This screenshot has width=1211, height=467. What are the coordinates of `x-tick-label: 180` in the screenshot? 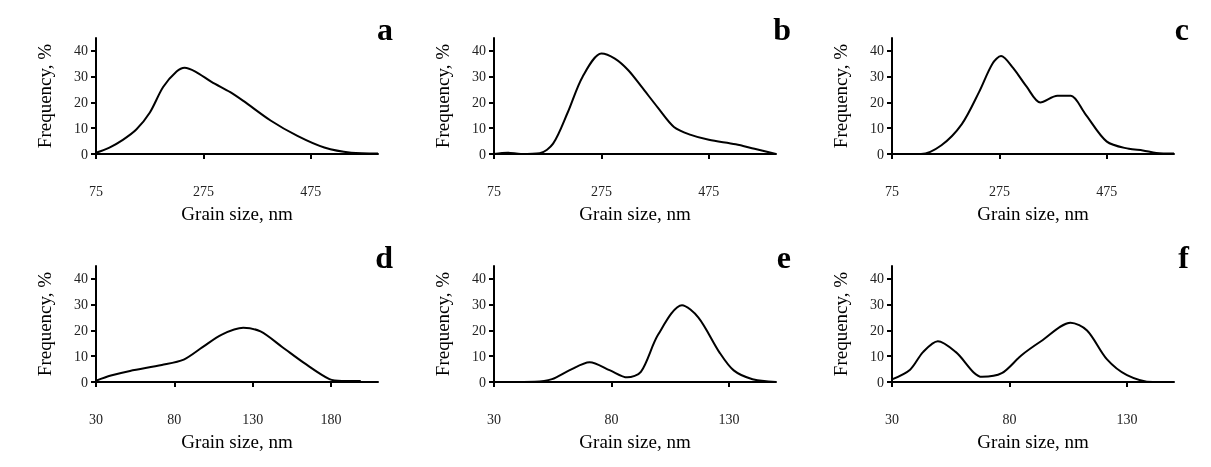 It's located at (331, 419).